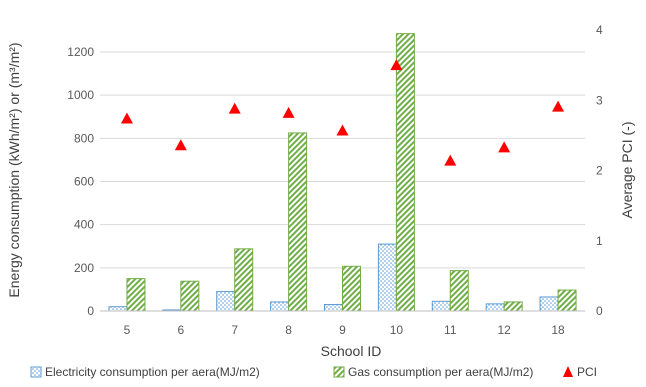 The width and height of the screenshot is (646, 387). I want to click on y2-axis-title: Average PCI (-), so click(627, 170).